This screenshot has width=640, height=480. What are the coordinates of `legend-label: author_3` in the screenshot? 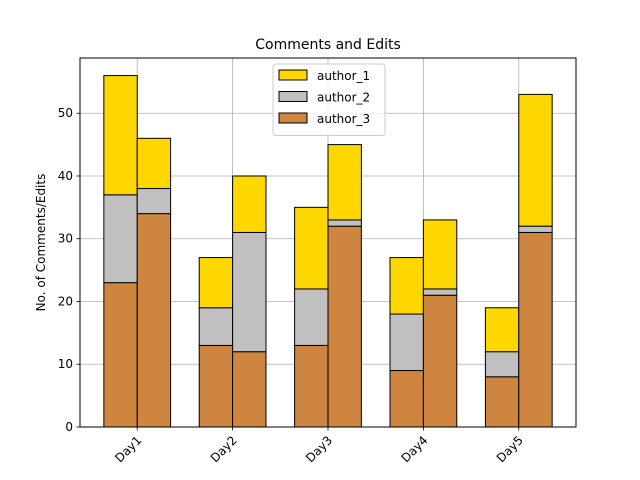 It's located at (343, 119).